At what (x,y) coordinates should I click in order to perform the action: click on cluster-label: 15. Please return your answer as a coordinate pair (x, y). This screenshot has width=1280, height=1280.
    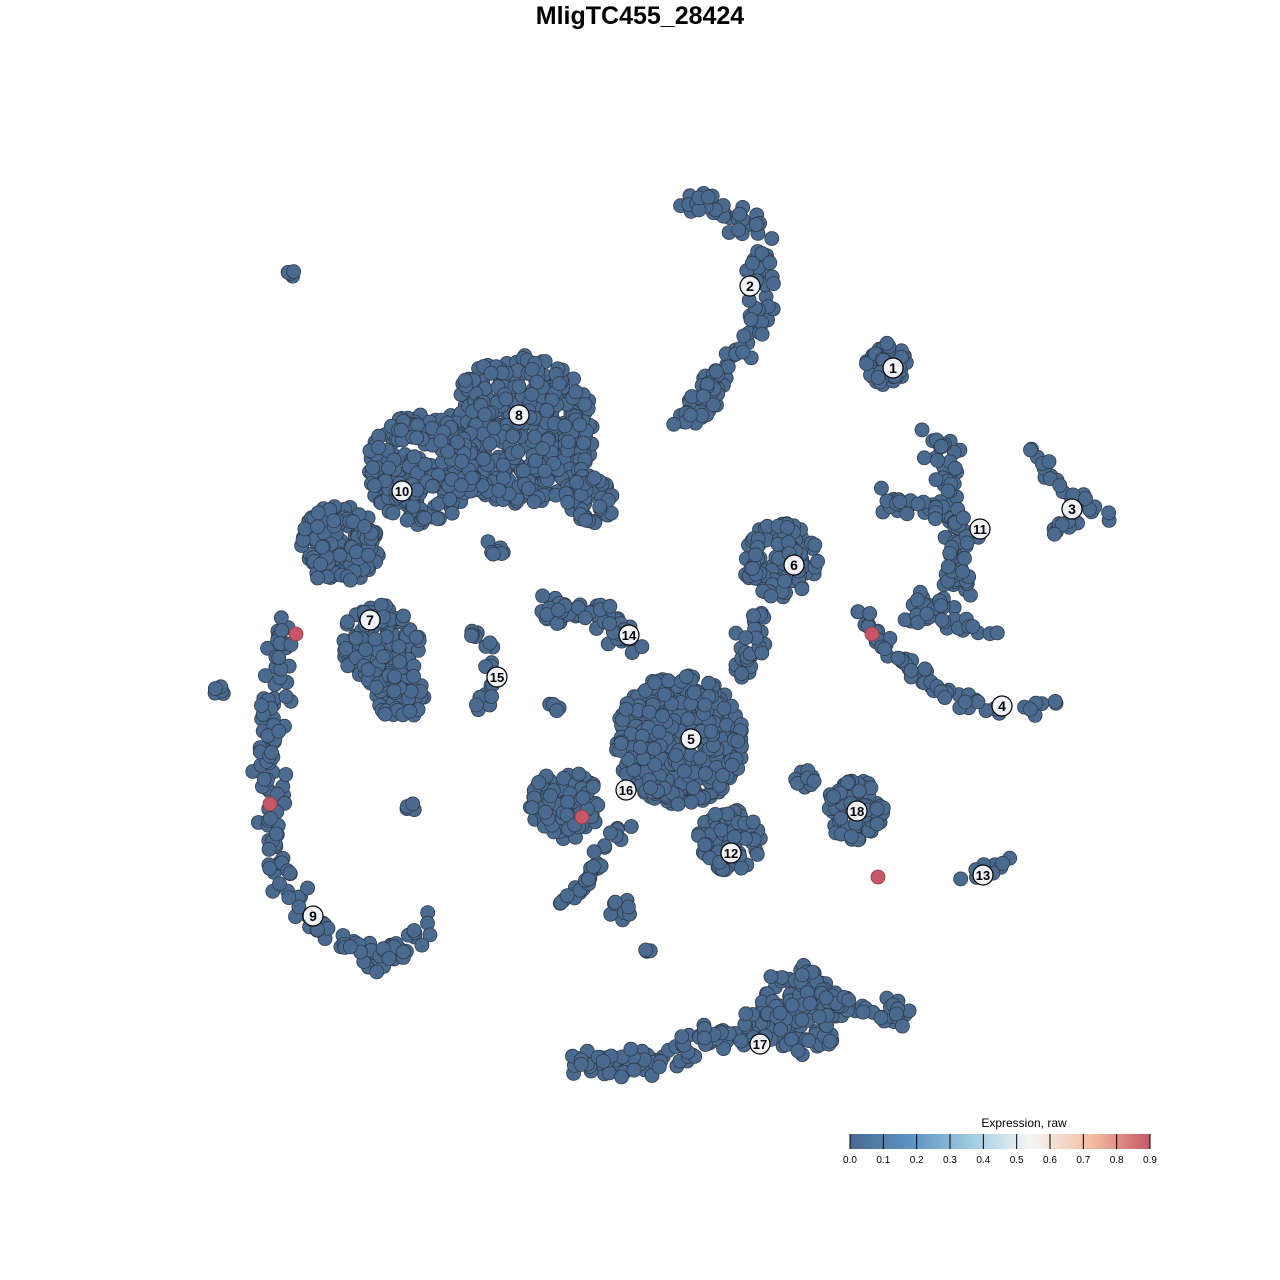
    Looking at the image, I should click on (497, 677).